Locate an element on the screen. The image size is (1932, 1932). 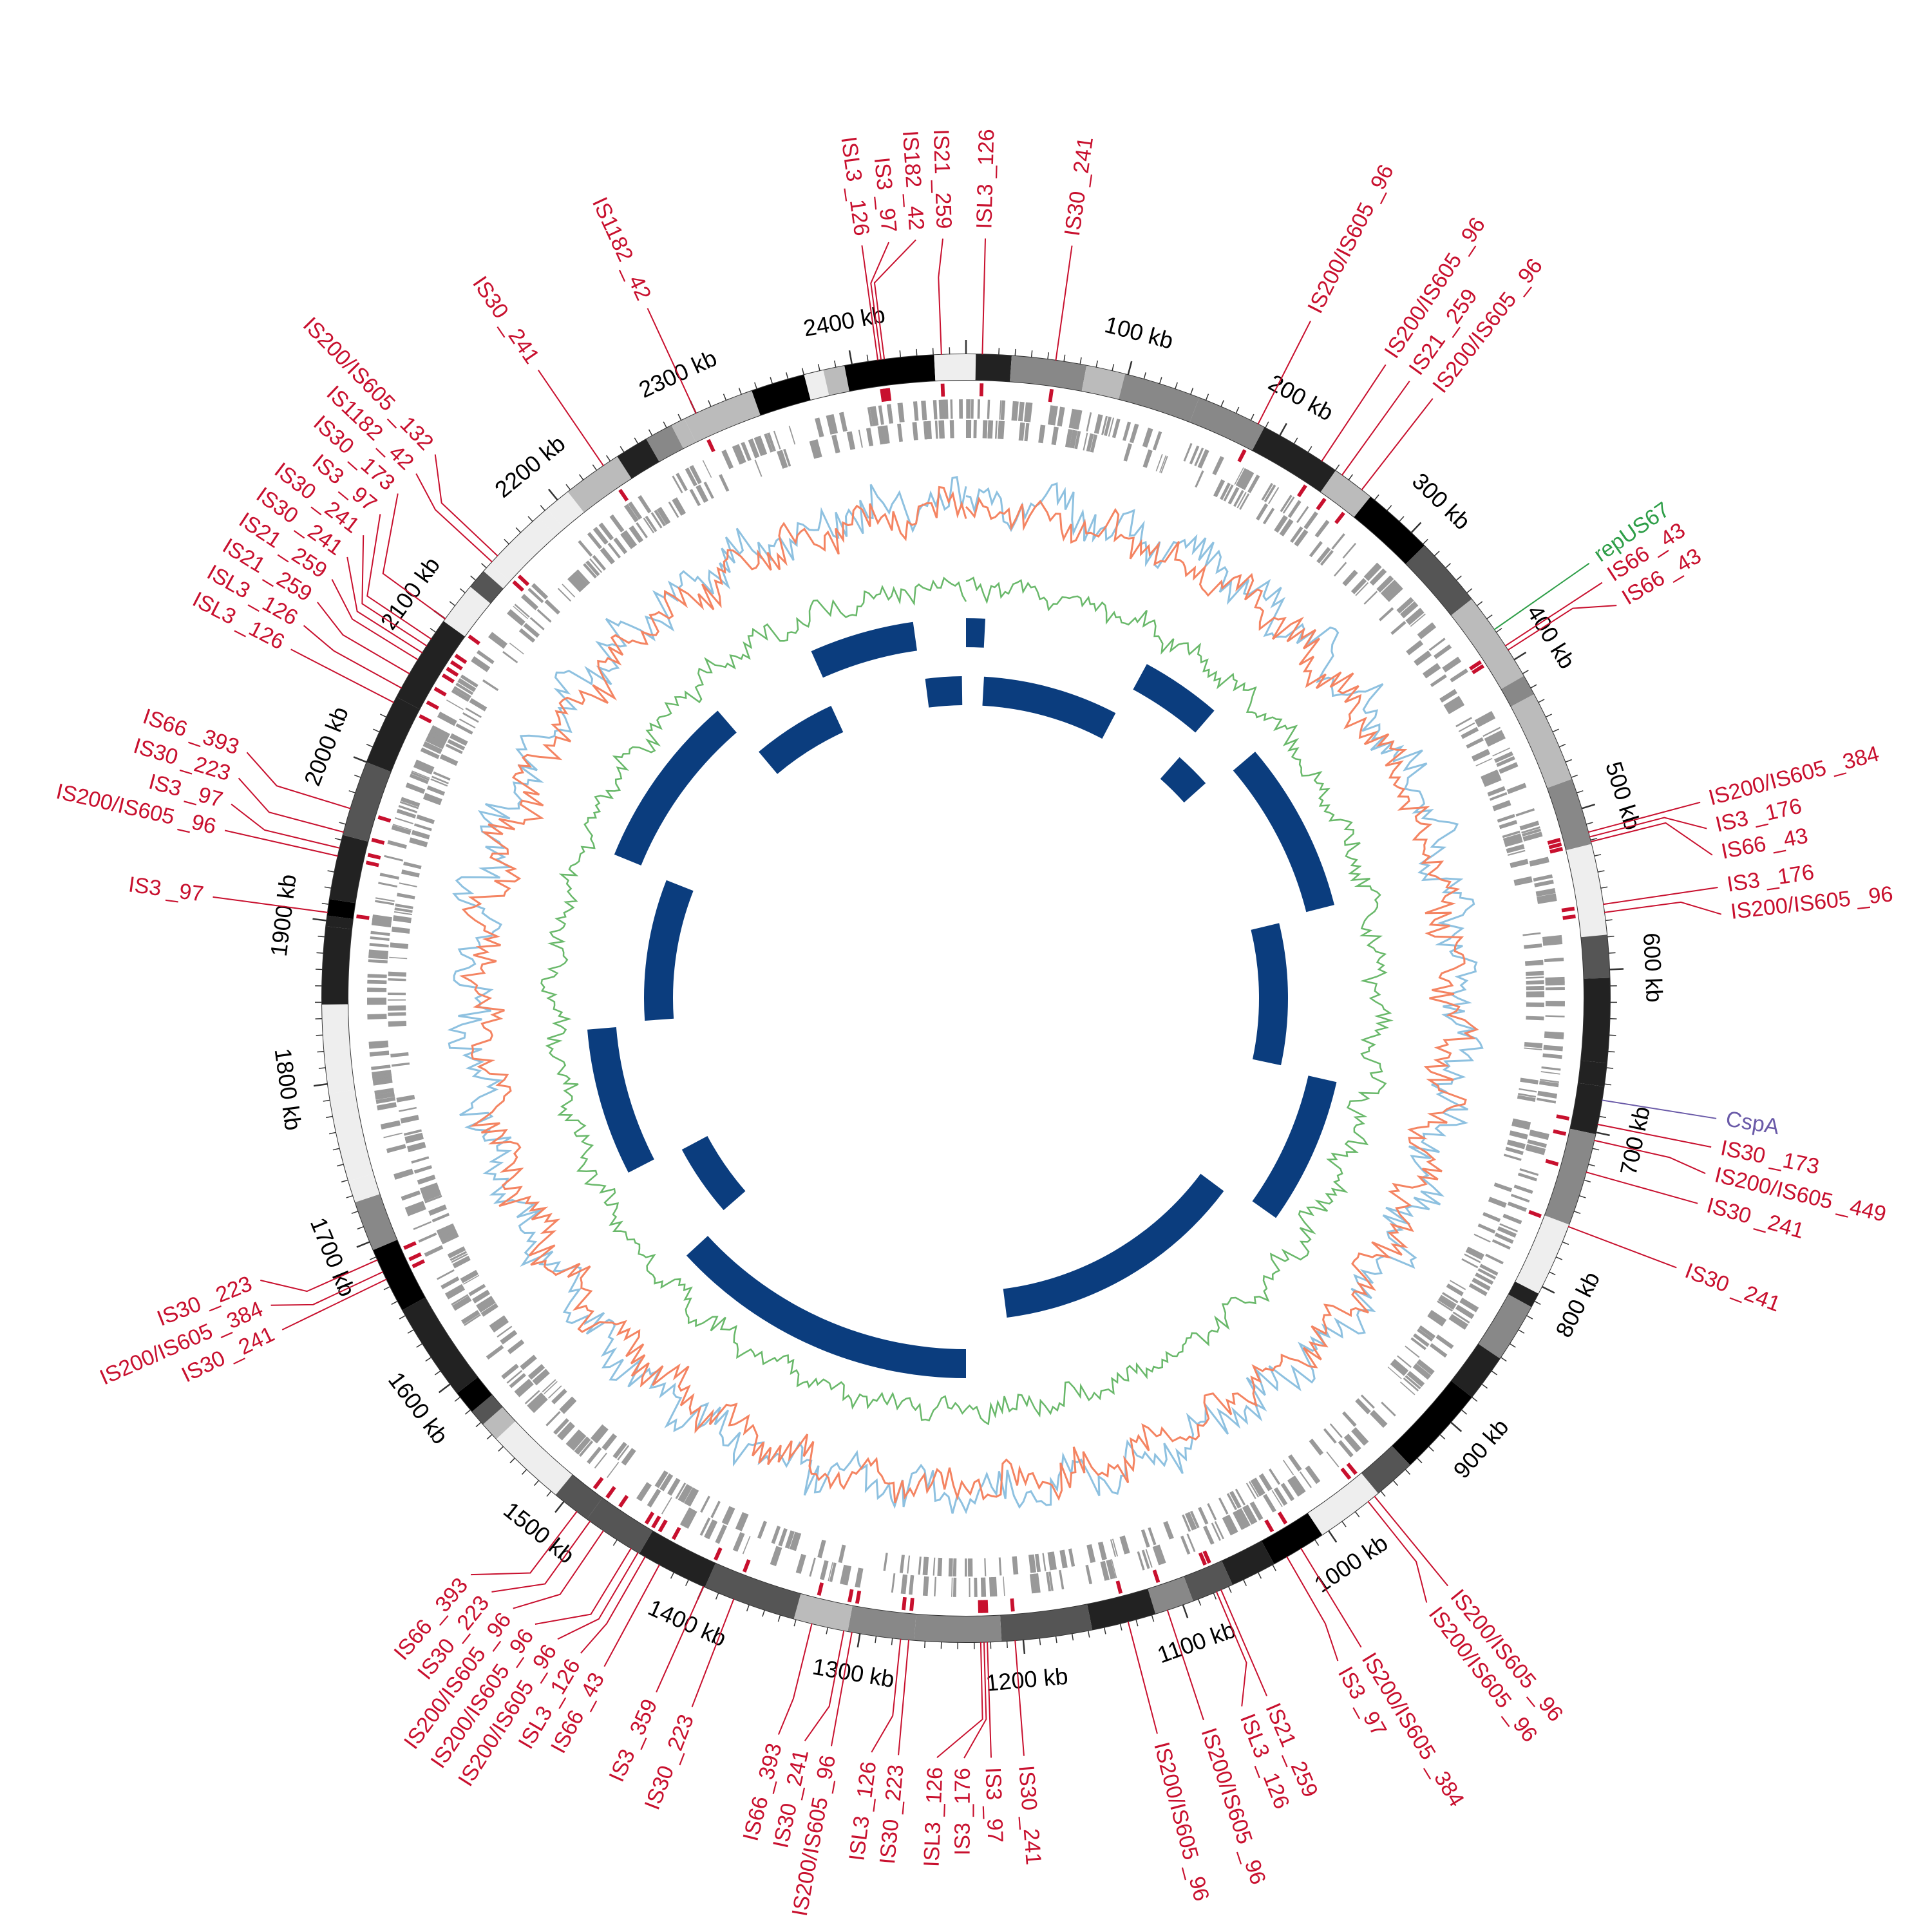
scale-label: 300 kb is located at coordinates (1441, 501).